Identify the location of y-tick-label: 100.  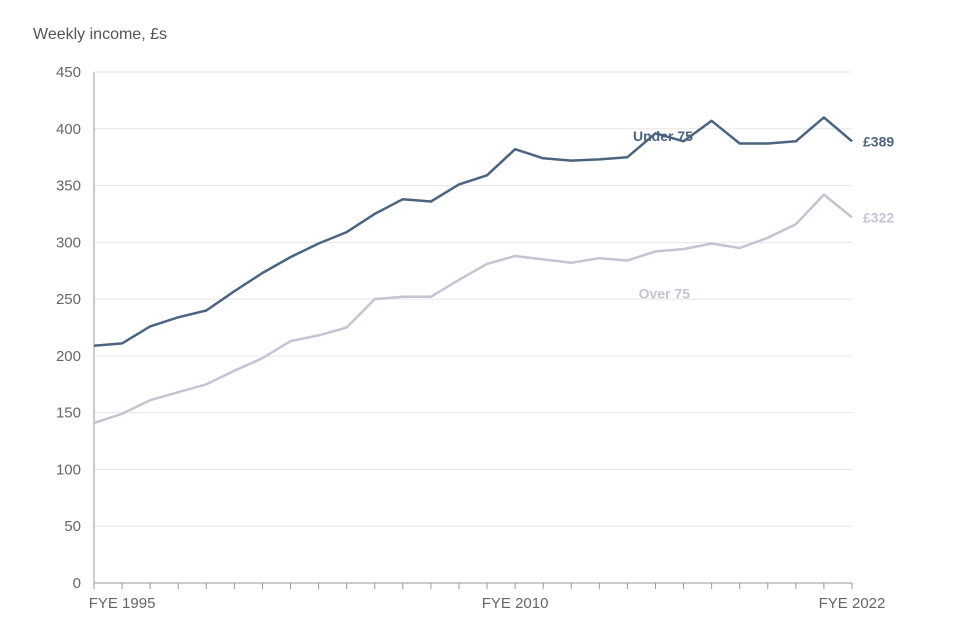
(68, 469).